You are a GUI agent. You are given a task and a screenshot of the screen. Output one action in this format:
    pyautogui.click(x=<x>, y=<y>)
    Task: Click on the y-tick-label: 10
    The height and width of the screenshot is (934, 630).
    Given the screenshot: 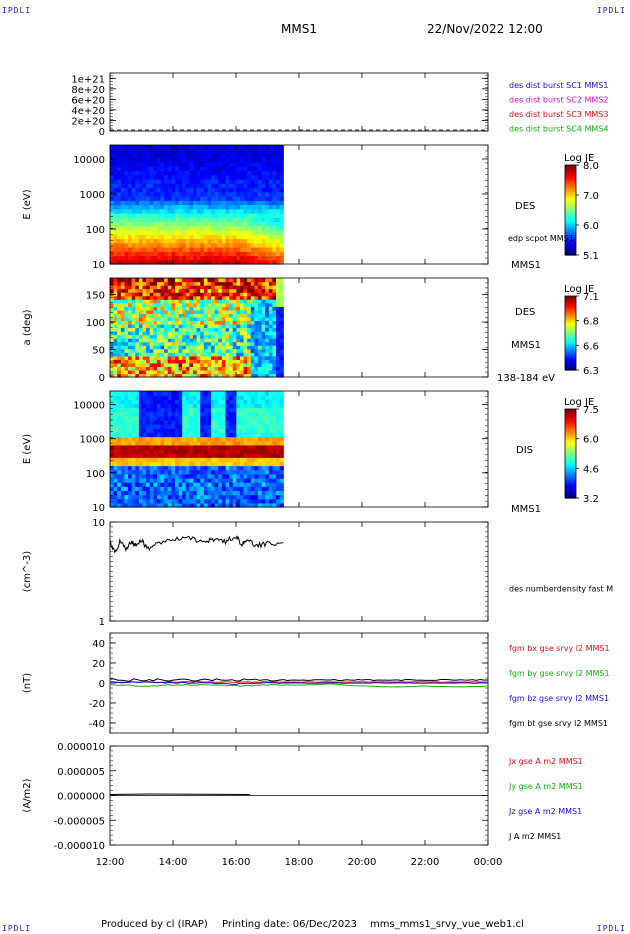 What is the action you would take?
    pyautogui.click(x=98, y=265)
    